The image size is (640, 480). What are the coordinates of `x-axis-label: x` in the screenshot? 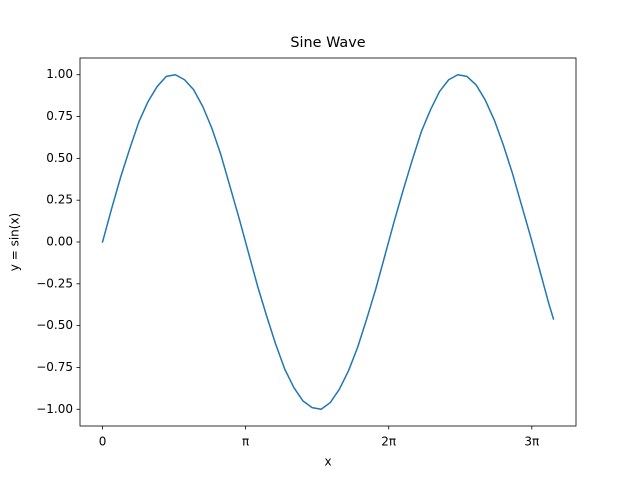 It's located at (327, 462).